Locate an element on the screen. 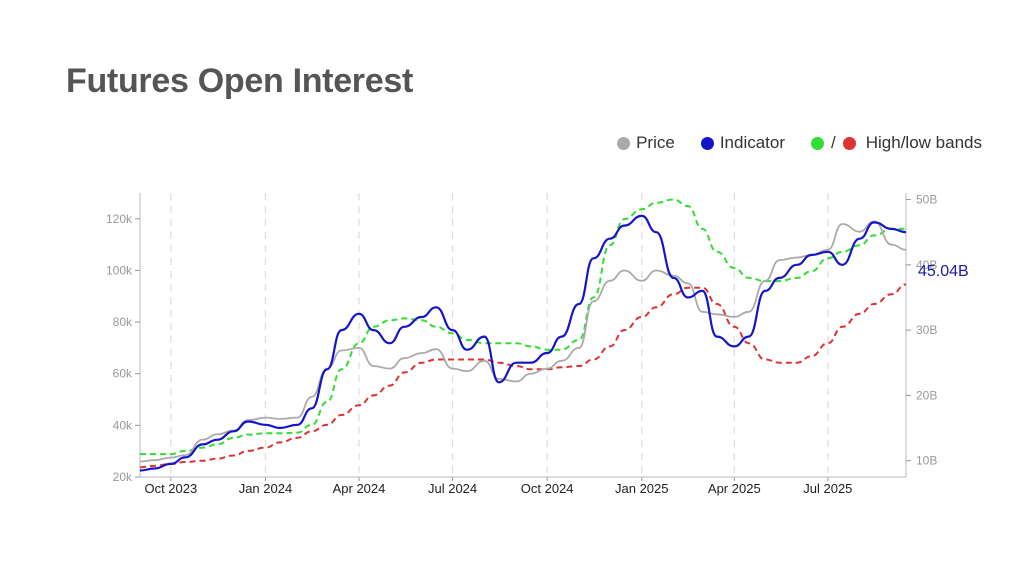  y-left-tick-label: 80k is located at coordinates (123, 322).